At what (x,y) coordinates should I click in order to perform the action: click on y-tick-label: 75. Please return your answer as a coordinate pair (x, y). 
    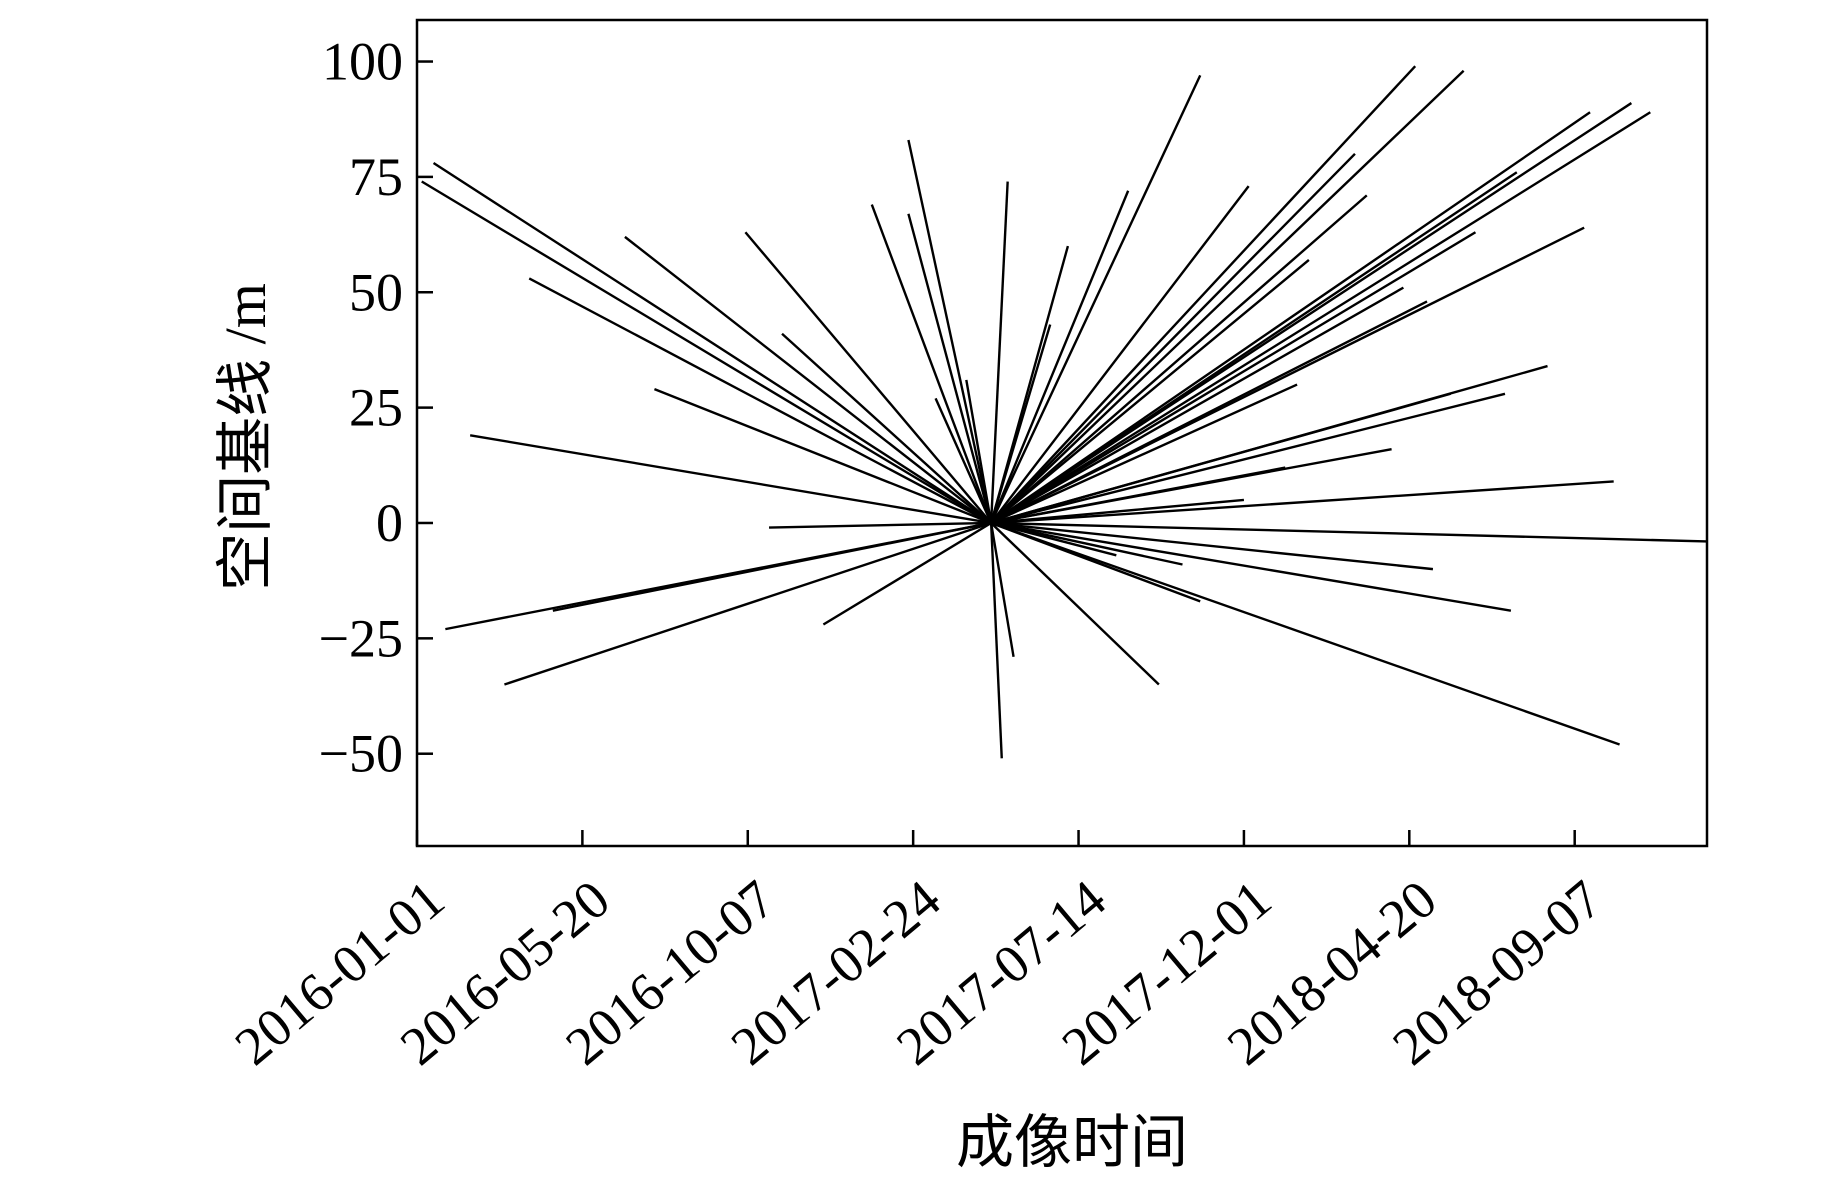
    Looking at the image, I should click on (376, 177).